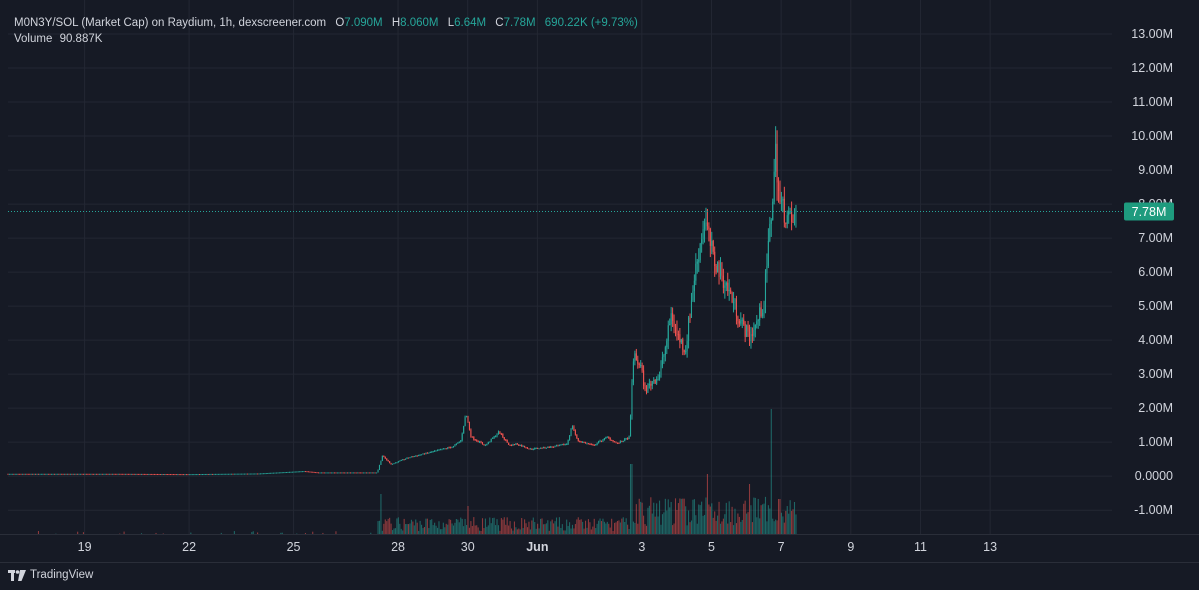  Describe the element at coordinates (470, 23) in the screenshot. I see `low-value: 6.64M` at that location.